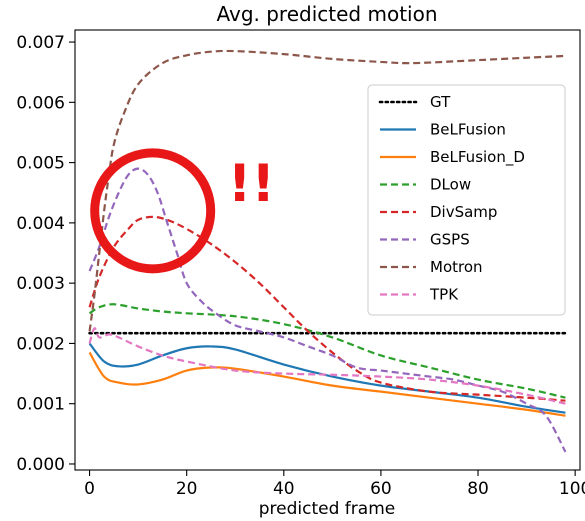  What do you see at coordinates (572, 489) in the screenshot?
I see `x-tick-label: 100` at bounding box center [572, 489].